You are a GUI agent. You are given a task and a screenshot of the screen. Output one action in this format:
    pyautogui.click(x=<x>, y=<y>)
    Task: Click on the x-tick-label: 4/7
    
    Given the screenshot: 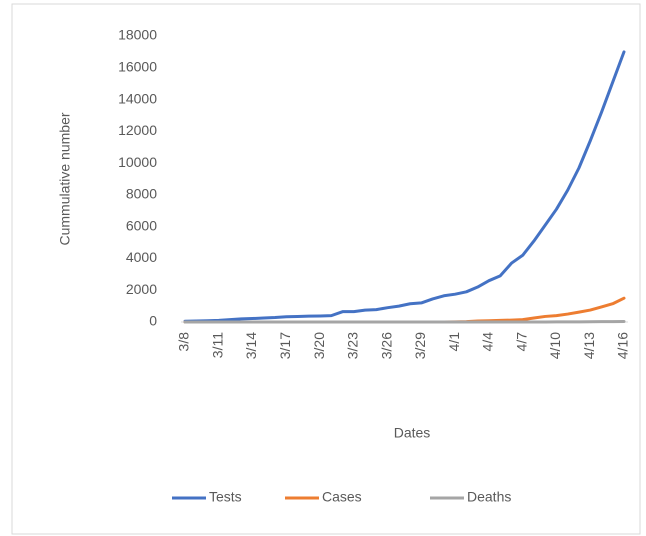 What is the action you would take?
    pyautogui.click(x=521, y=342)
    